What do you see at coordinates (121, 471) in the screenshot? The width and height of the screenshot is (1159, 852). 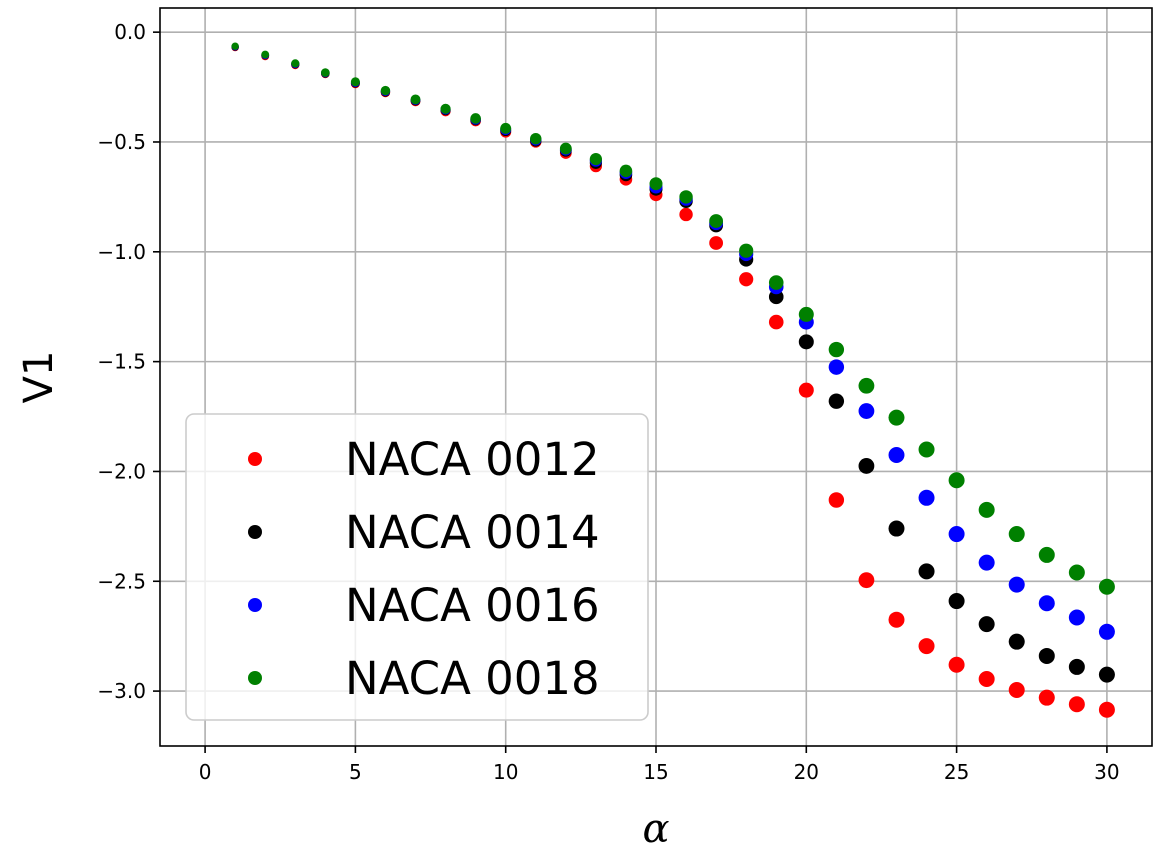 I see `y-tick-label: −2.0` at bounding box center [121, 471].